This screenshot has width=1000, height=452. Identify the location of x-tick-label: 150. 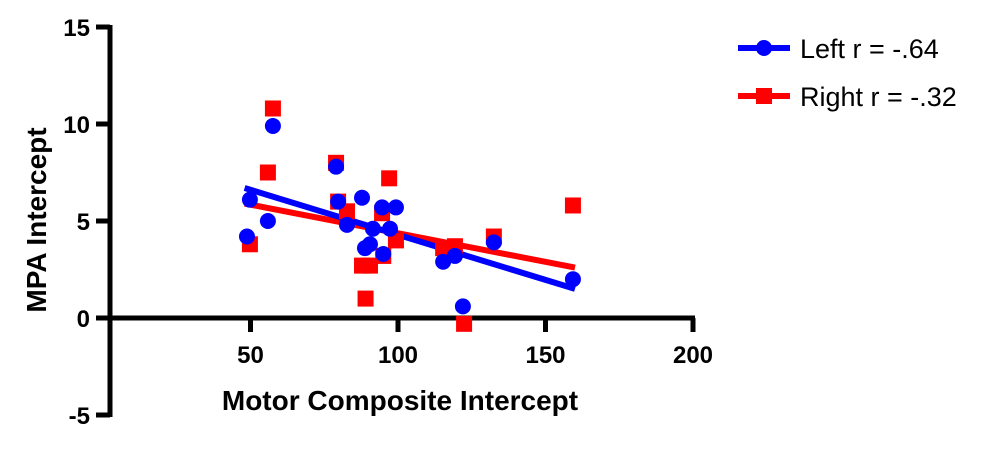
(545, 355).